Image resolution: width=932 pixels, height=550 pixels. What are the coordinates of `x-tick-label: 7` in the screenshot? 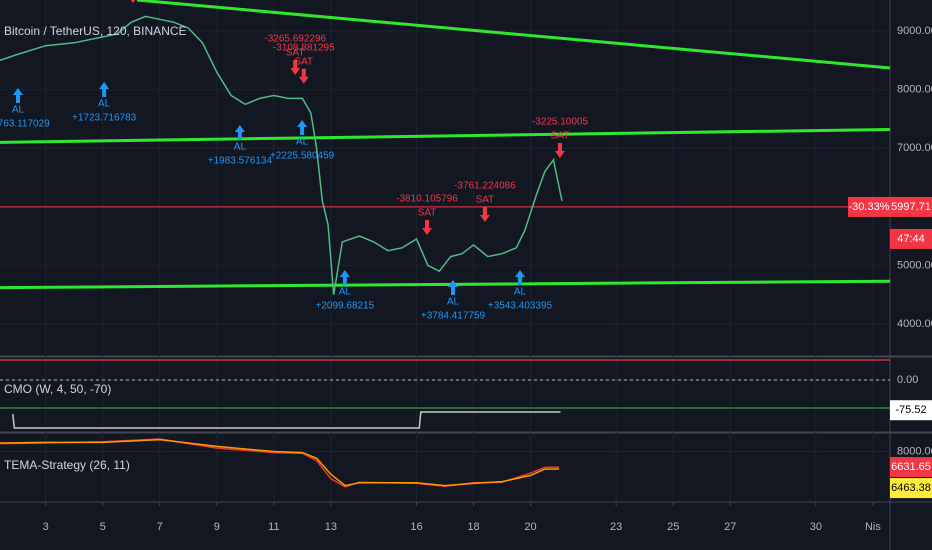 It's located at (160, 527).